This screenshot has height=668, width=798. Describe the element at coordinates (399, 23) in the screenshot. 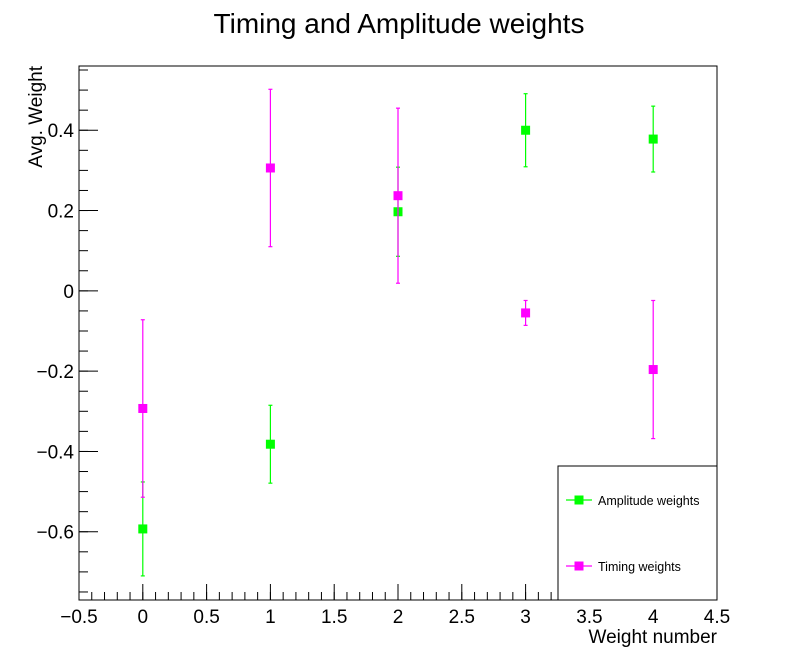

I see `chart-title: Timing and Amplitude weights` at that location.